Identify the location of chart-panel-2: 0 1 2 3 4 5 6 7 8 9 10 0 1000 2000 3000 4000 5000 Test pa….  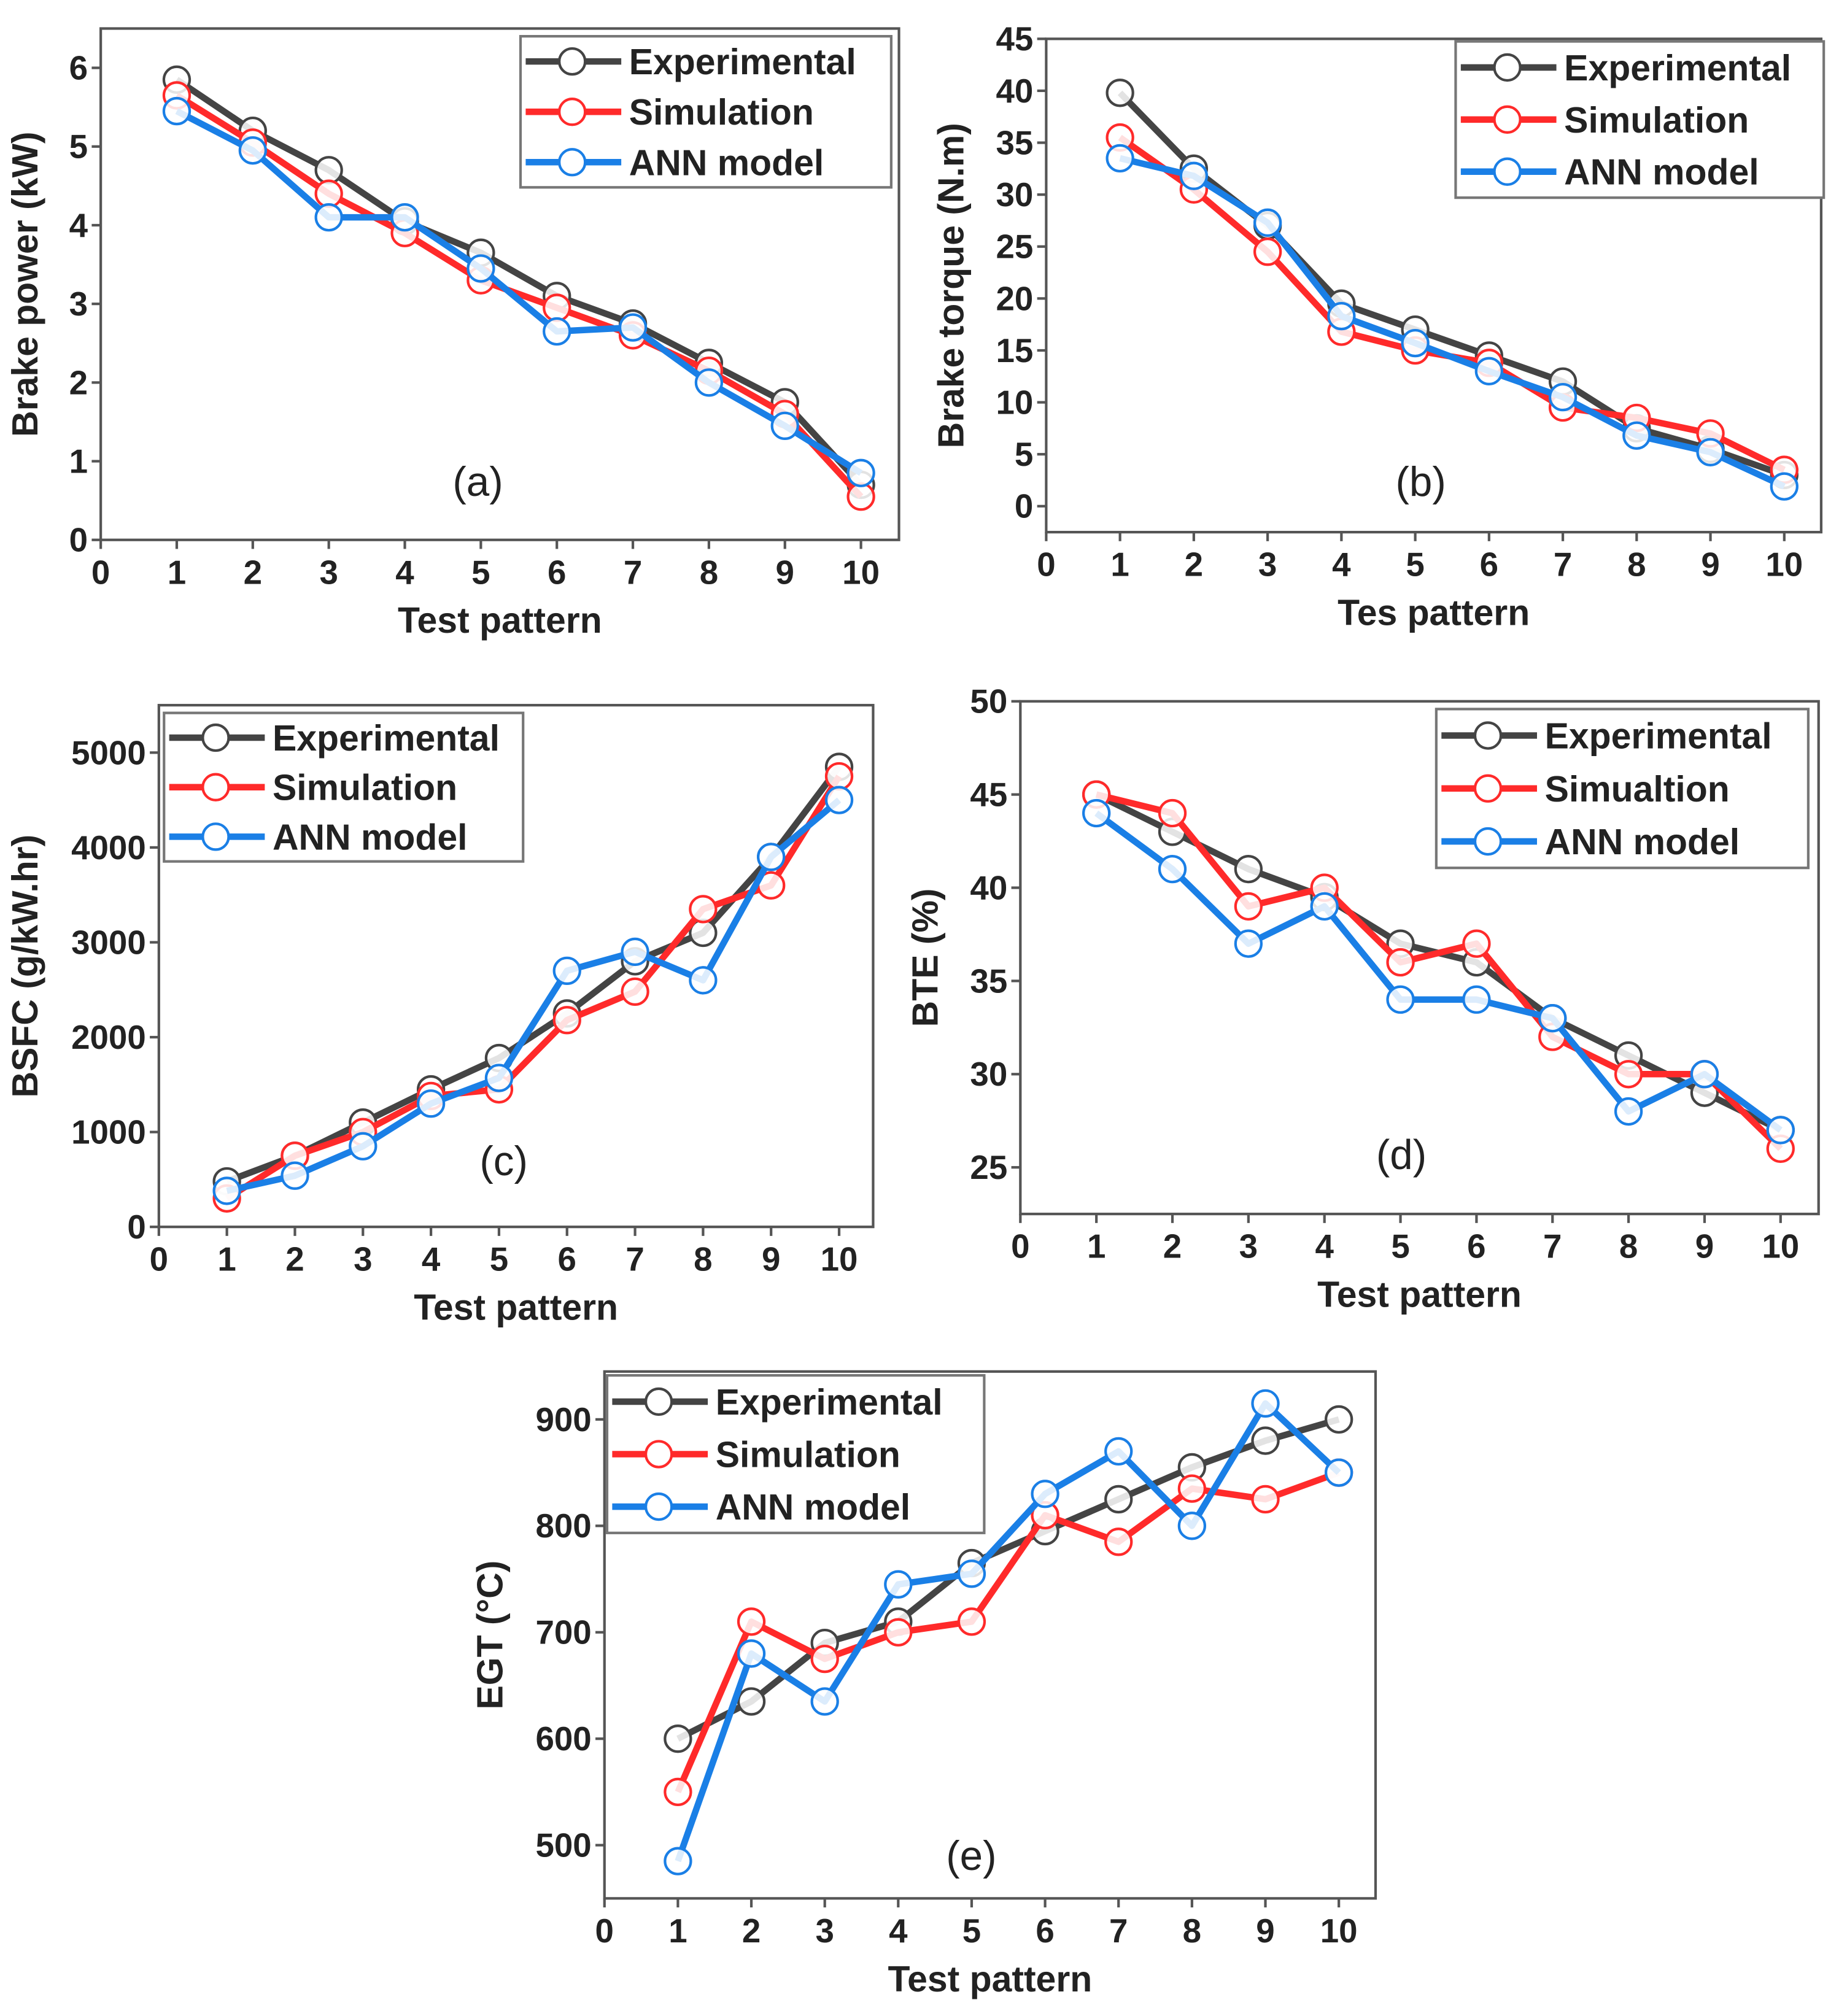
(440, 1016).